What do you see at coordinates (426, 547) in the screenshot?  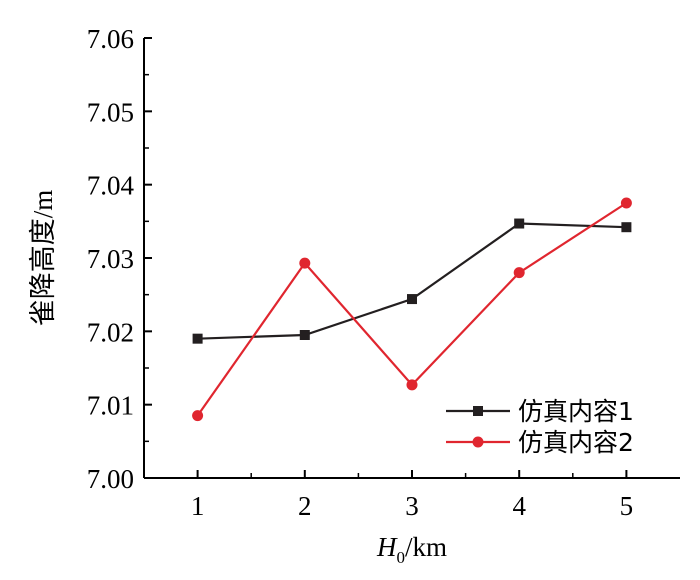 I see `x-axis-label-unit: /km` at bounding box center [426, 547].